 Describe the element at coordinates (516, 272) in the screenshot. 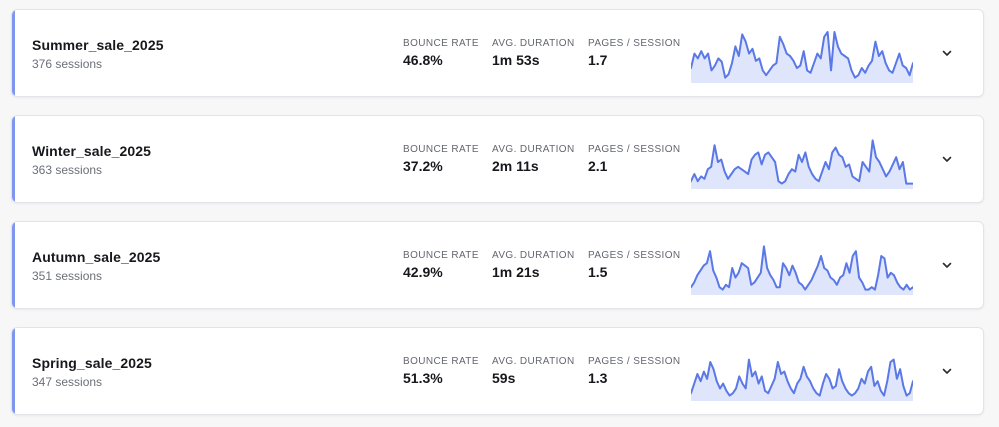

I see `metric-value: 1m 21s` at that location.